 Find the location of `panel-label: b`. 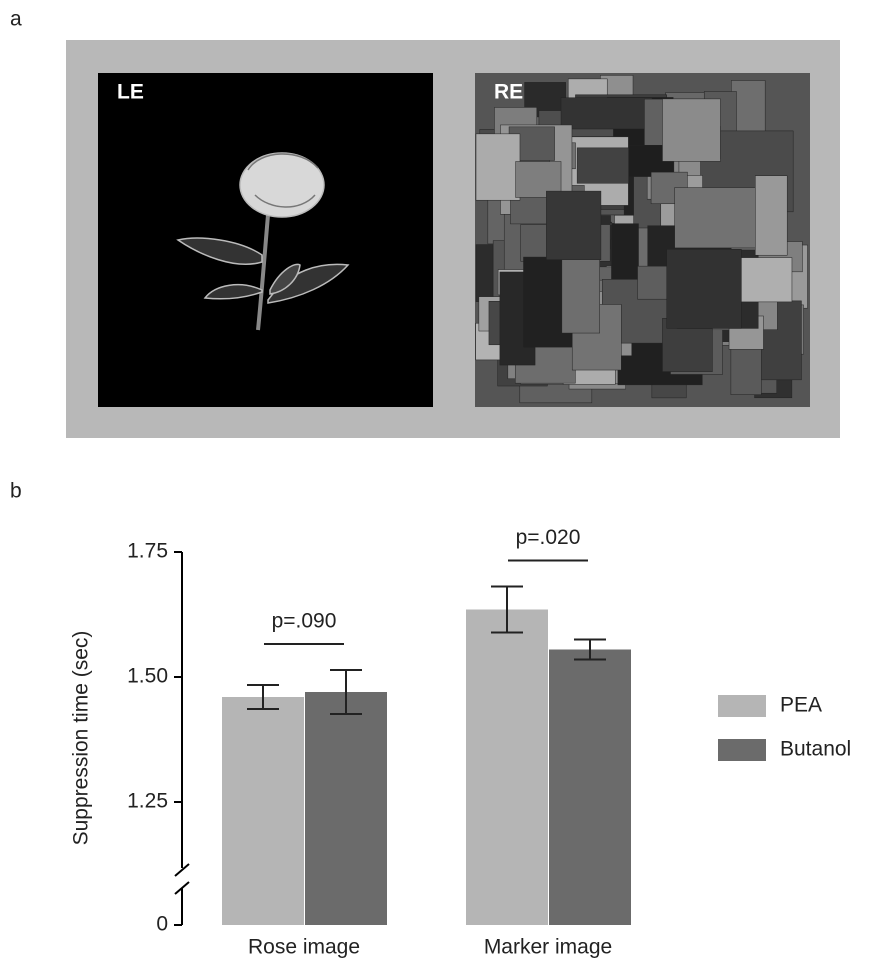

panel-label: b is located at coordinates (16, 491).